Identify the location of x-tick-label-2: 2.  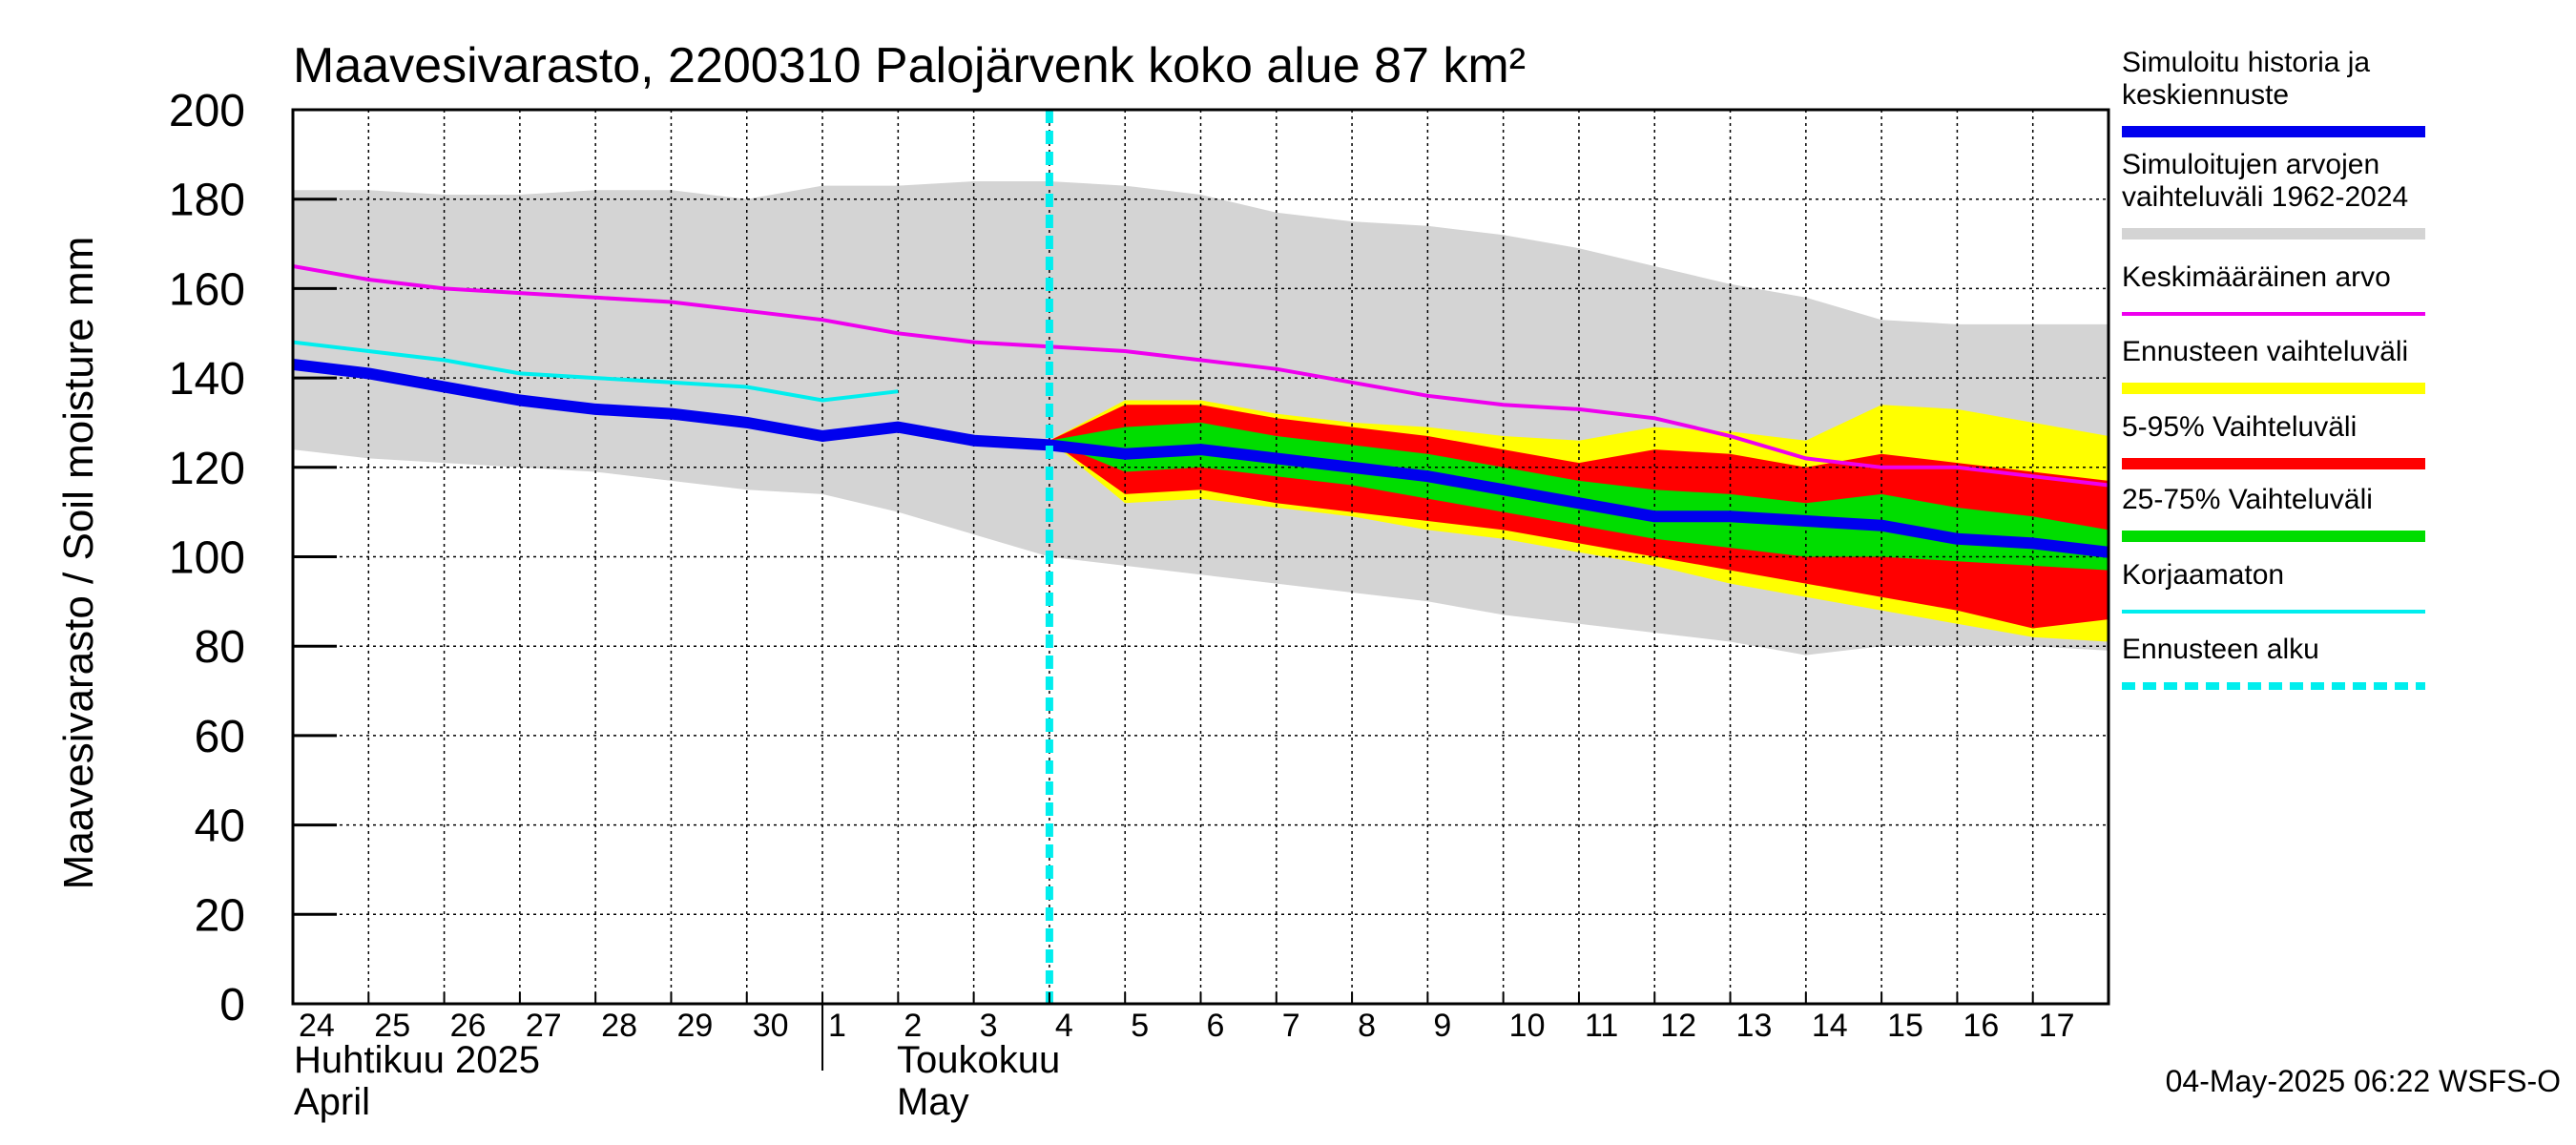
(913, 1026).